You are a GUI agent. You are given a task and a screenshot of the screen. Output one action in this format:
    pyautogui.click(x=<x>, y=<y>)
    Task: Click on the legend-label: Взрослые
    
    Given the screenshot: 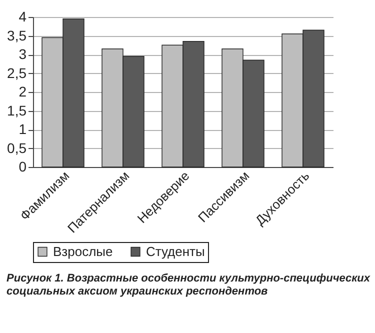 What is the action you would take?
    pyautogui.click(x=83, y=251)
    